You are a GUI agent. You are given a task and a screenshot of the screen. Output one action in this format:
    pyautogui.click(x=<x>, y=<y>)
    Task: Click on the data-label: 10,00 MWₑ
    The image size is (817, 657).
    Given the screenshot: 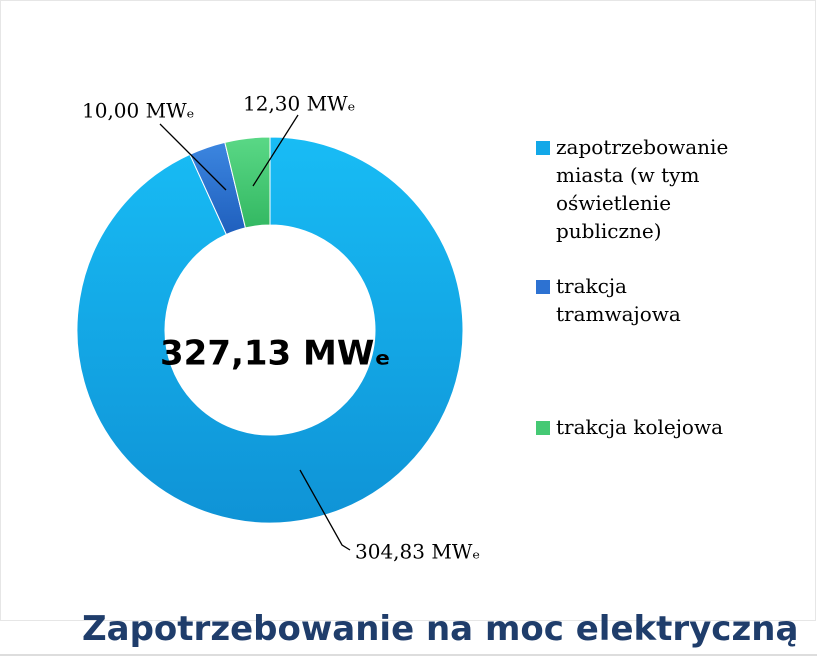 What is the action you would take?
    pyautogui.click(x=138, y=111)
    